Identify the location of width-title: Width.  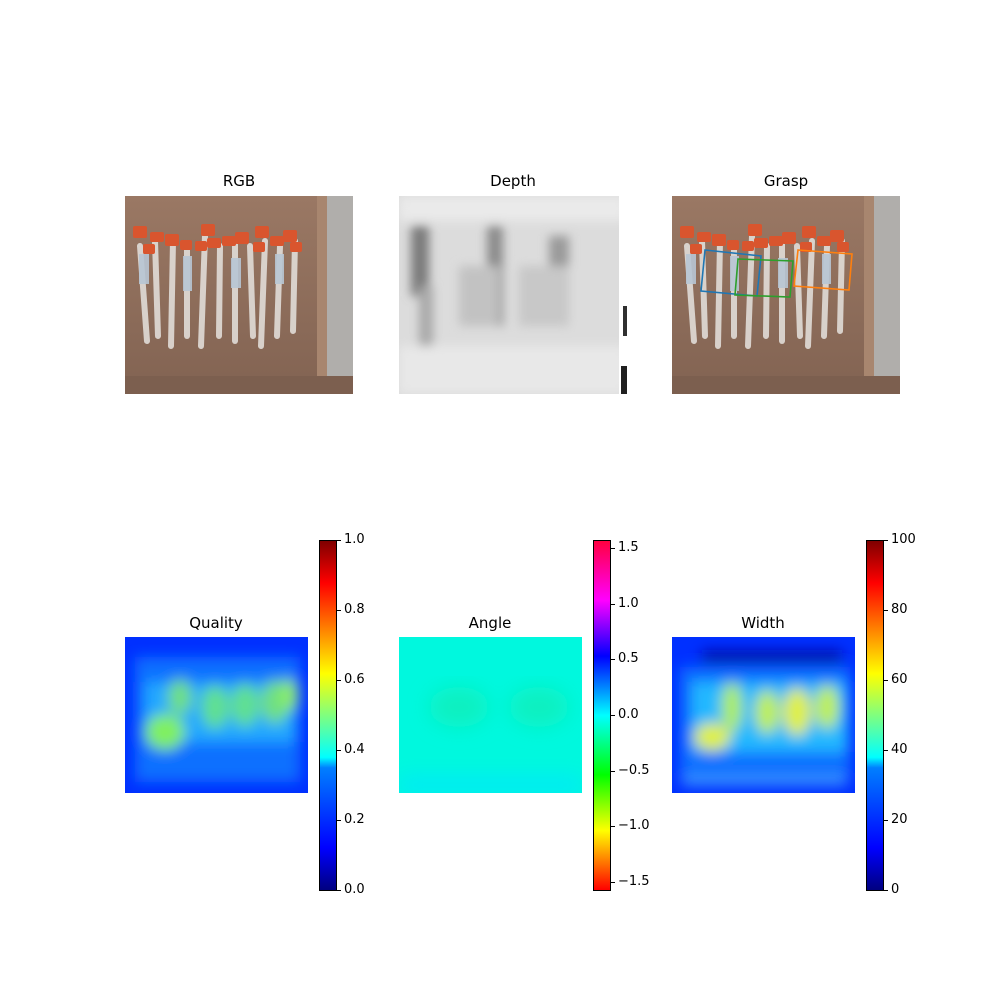
(763, 623).